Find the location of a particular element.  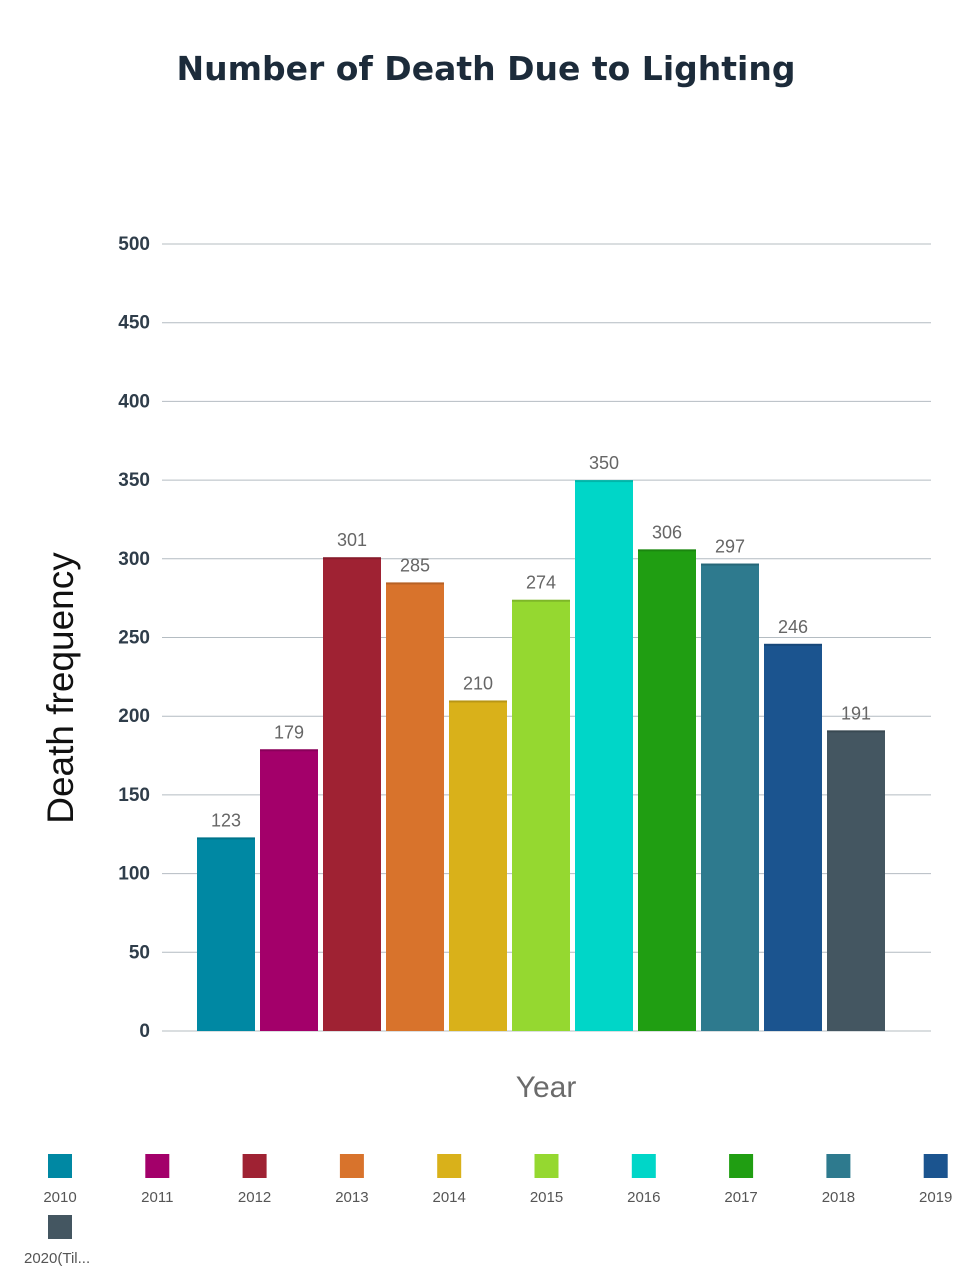

y-tick-label: 250 is located at coordinates (134, 638).